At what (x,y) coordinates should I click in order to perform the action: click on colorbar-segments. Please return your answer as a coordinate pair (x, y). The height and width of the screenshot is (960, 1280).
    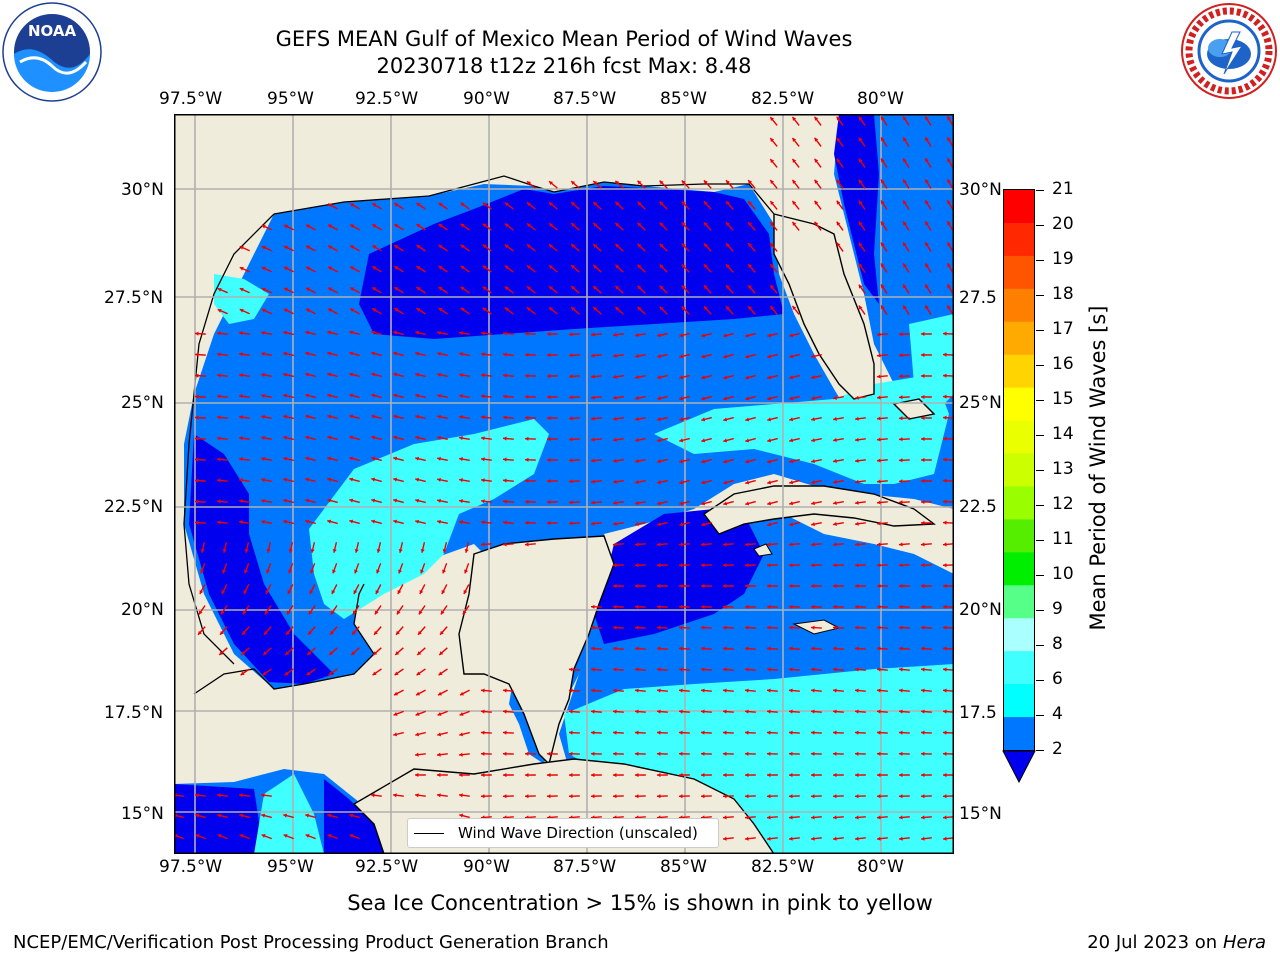
    Looking at the image, I should click on (1019, 470).